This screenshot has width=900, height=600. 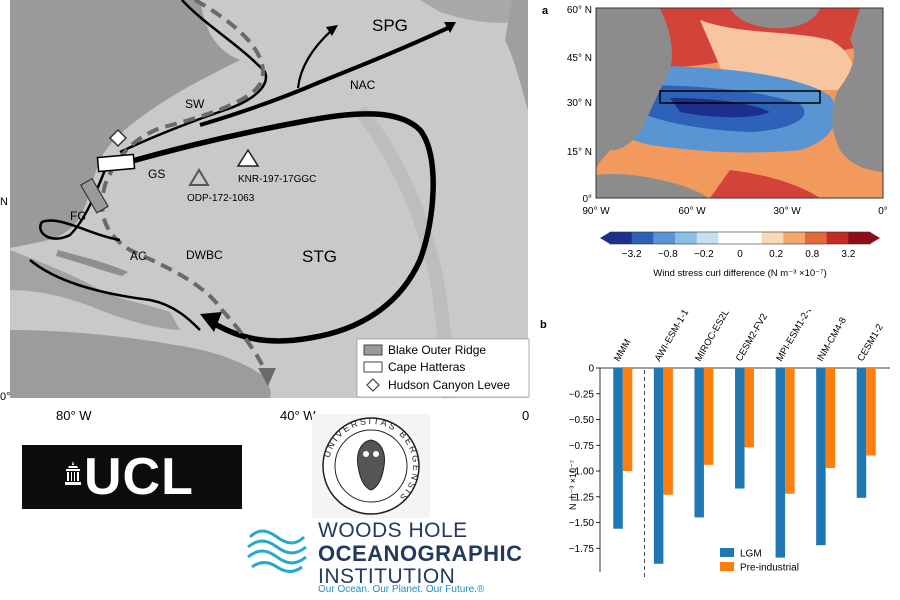 What do you see at coordinates (156, 174) in the screenshot?
I see `gs-label: GS` at bounding box center [156, 174].